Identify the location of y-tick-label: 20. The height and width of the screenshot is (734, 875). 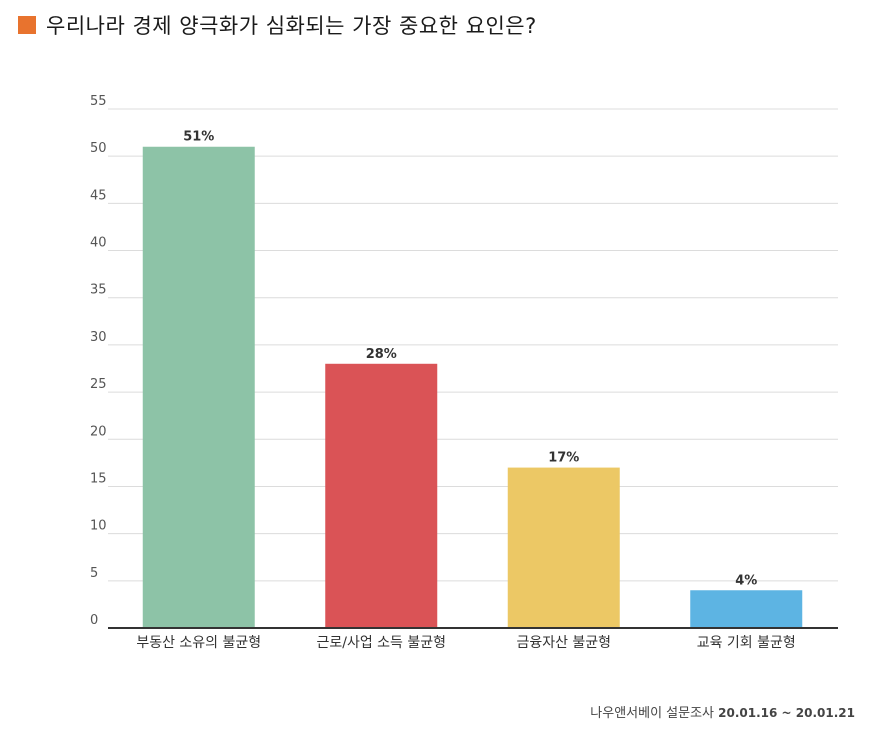
(98, 431).